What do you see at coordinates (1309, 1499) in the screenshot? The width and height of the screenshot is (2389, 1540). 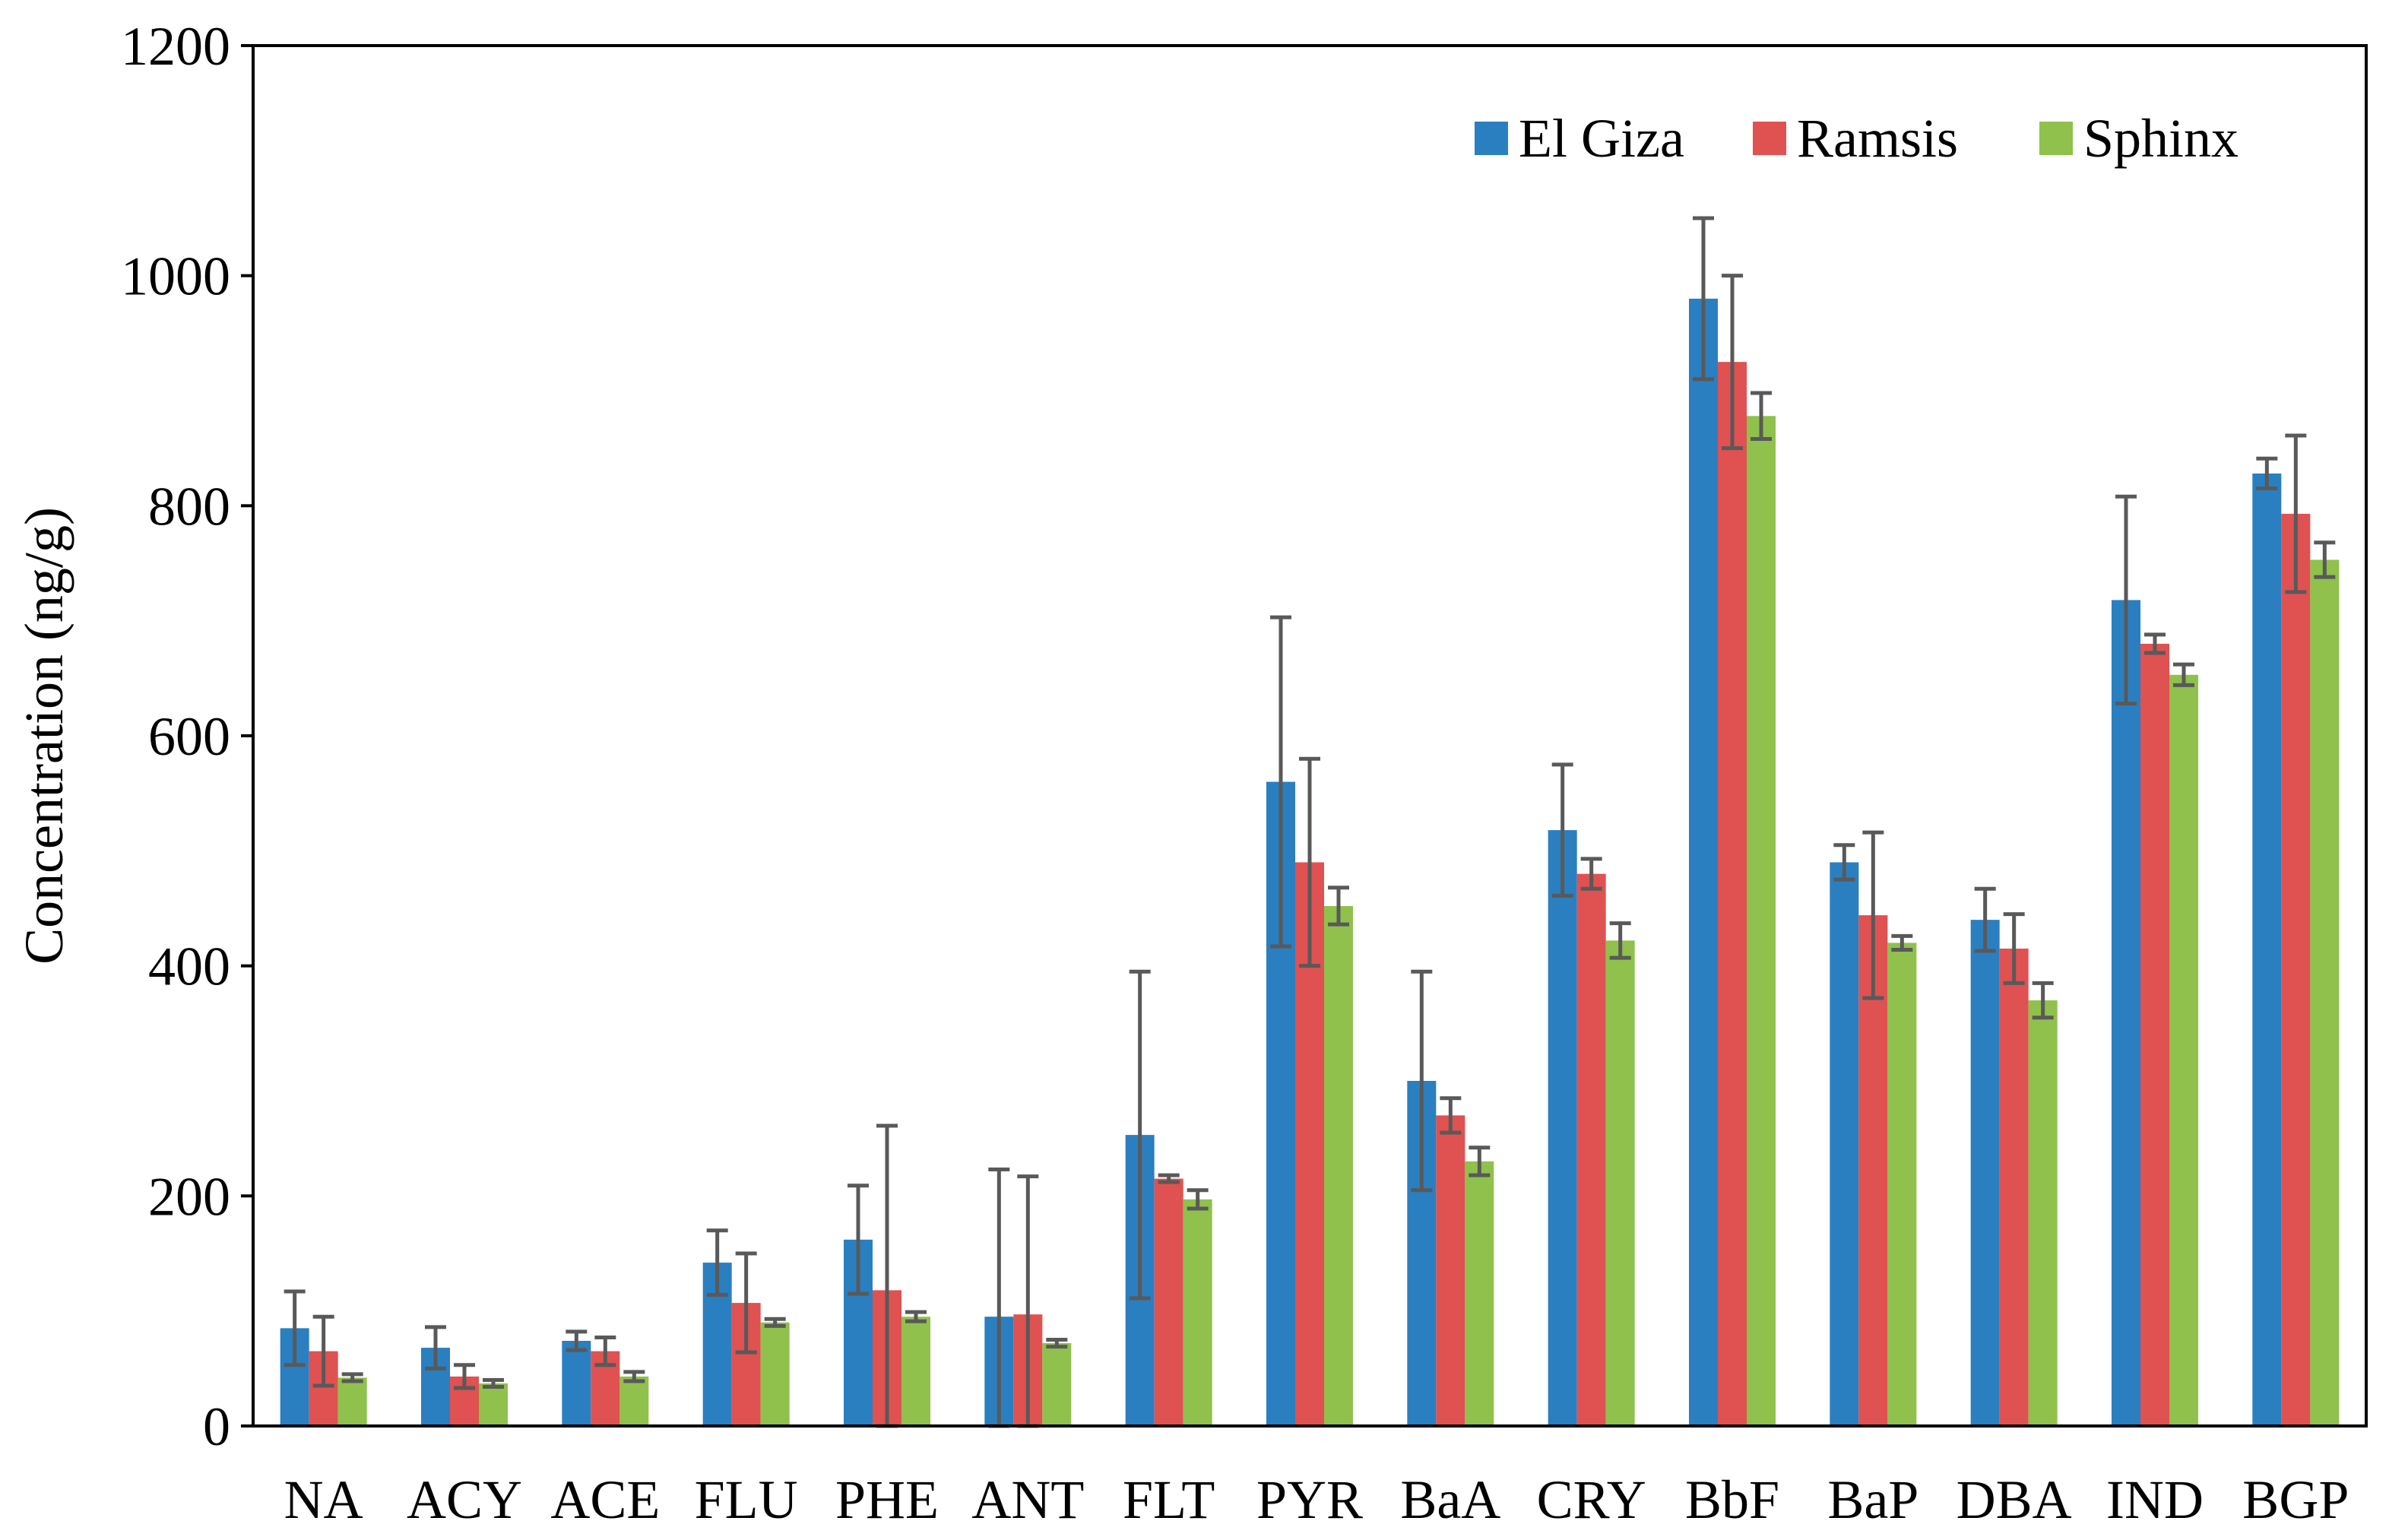 I see `x-tick-label: PYR` at bounding box center [1309, 1499].